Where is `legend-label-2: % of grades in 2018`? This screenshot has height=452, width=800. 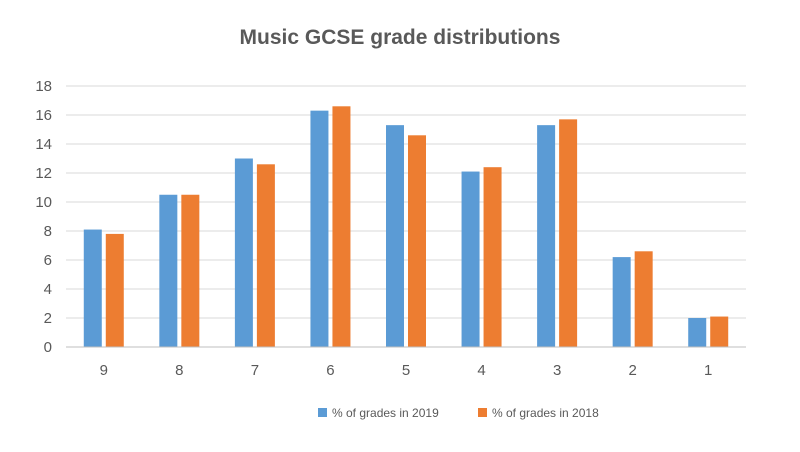 legend-label-2: % of grades in 2018 is located at coordinates (545, 413).